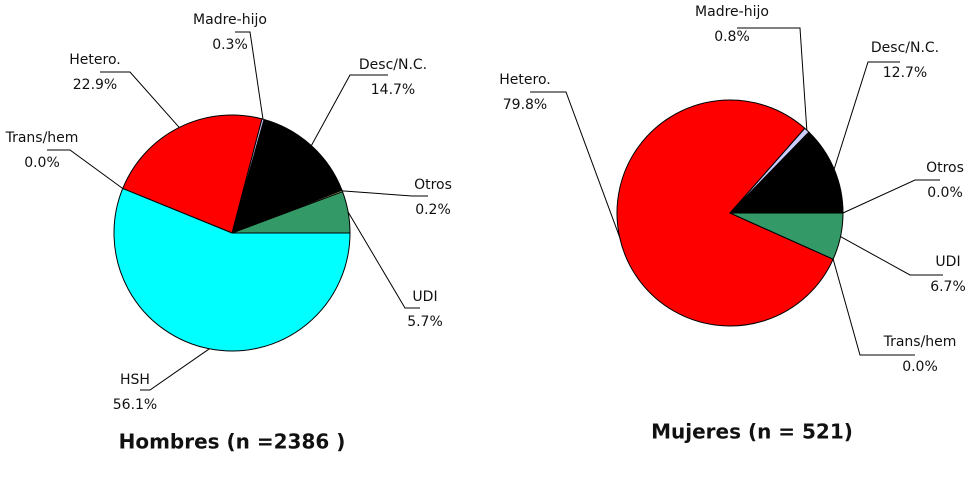 The height and width of the screenshot is (481, 972). I want to click on slice-value-label: 79.8%, so click(525, 105).